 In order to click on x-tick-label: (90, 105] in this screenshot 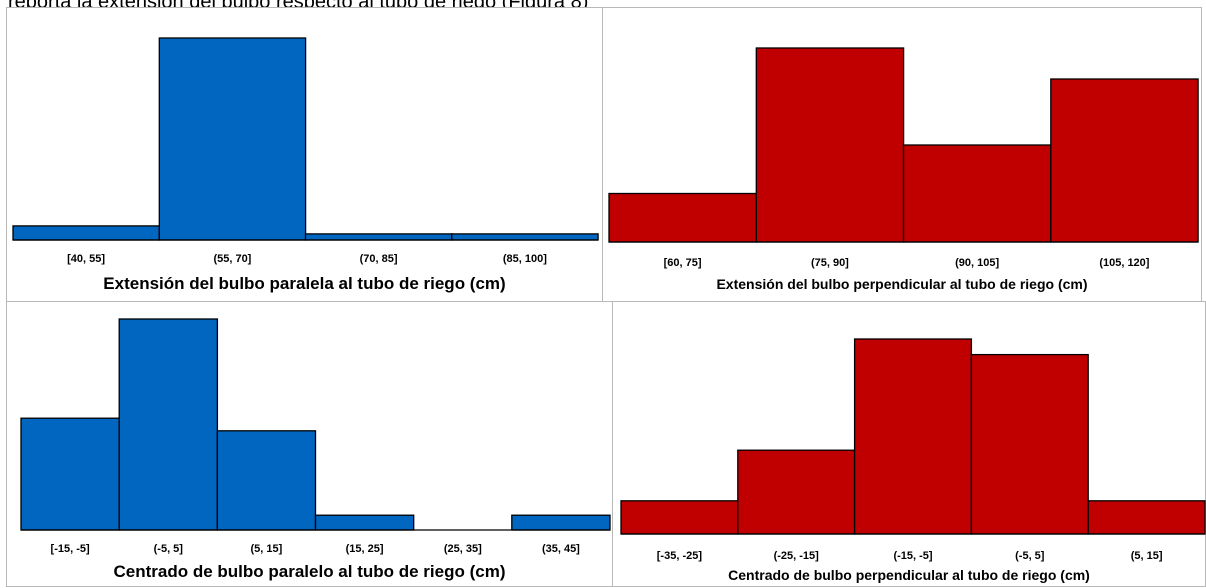, I will do `click(977, 263)`.